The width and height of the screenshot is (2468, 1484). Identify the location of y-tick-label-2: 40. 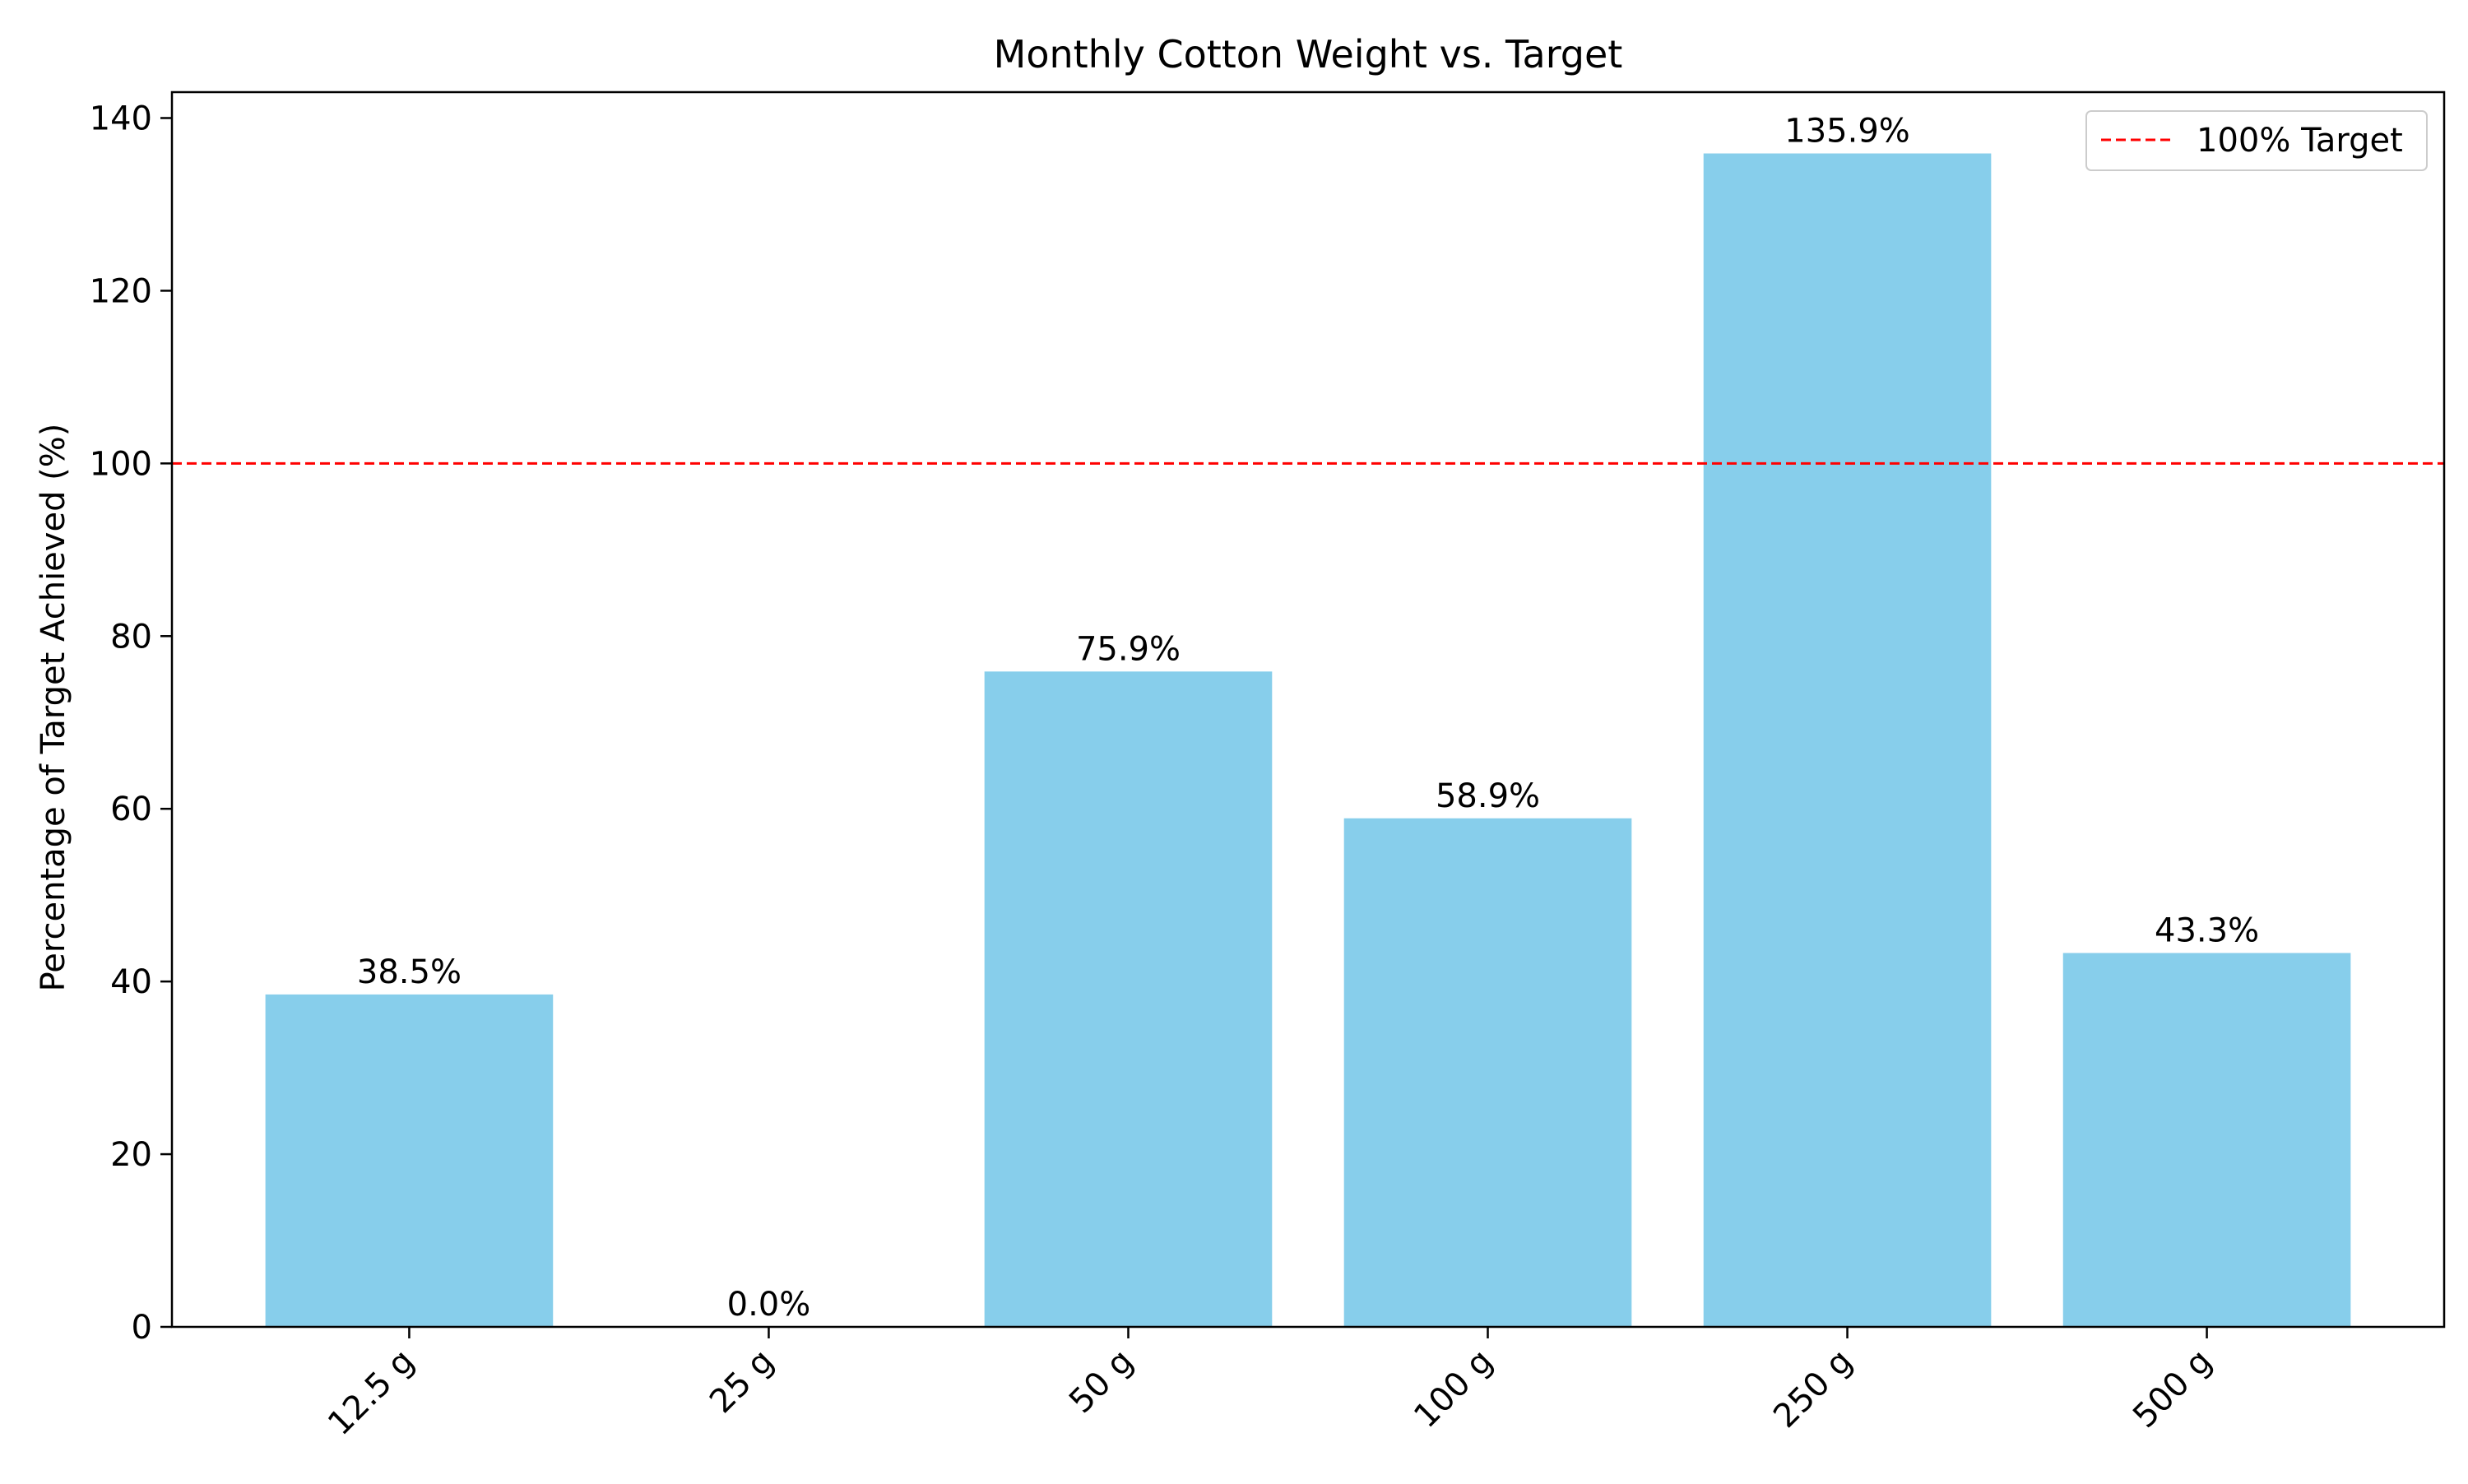
(131, 982).